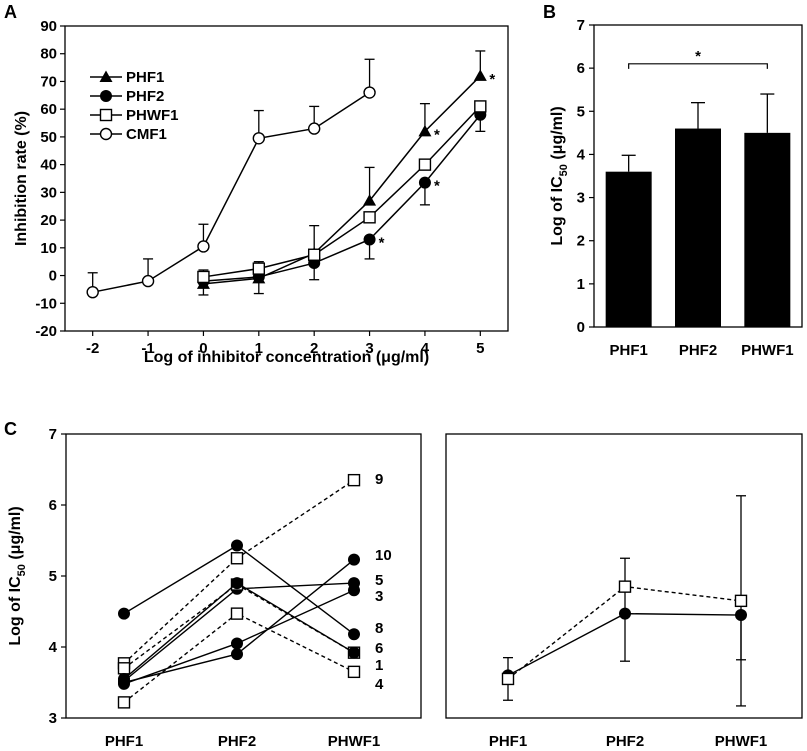  What do you see at coordinates (134, 106) in the screenshot?
I see `legend: PHF1 PHF2 PHWF1 CMF1` at bounding box center [134, 106].